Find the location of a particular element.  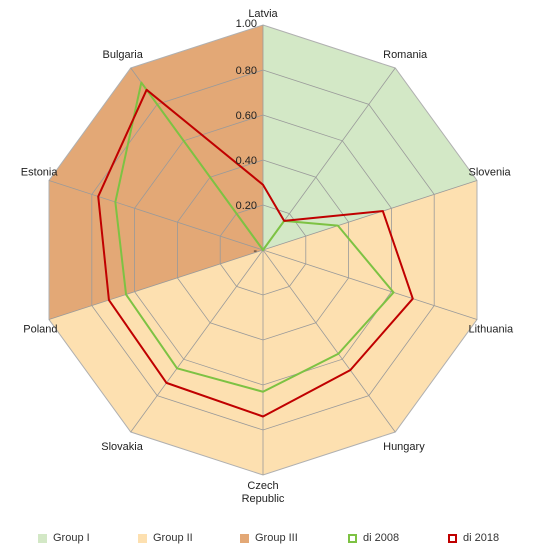

spoke-hungary is located at coordinates (329, 341).